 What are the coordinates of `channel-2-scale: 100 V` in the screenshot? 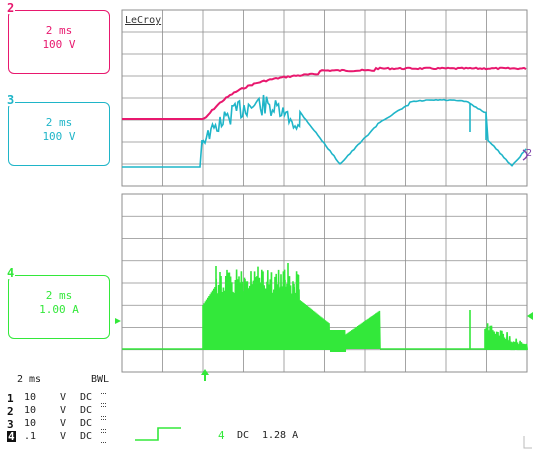 It's located at (59, 44).